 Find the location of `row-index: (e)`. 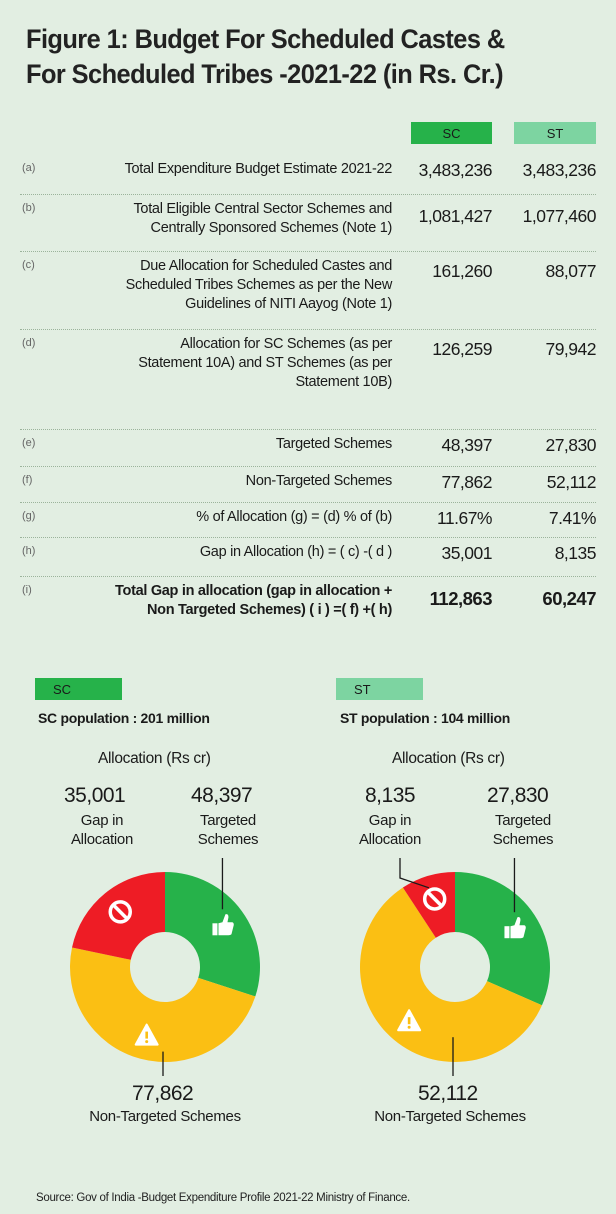

row-index: (e) is located at coordinates (29, 443).